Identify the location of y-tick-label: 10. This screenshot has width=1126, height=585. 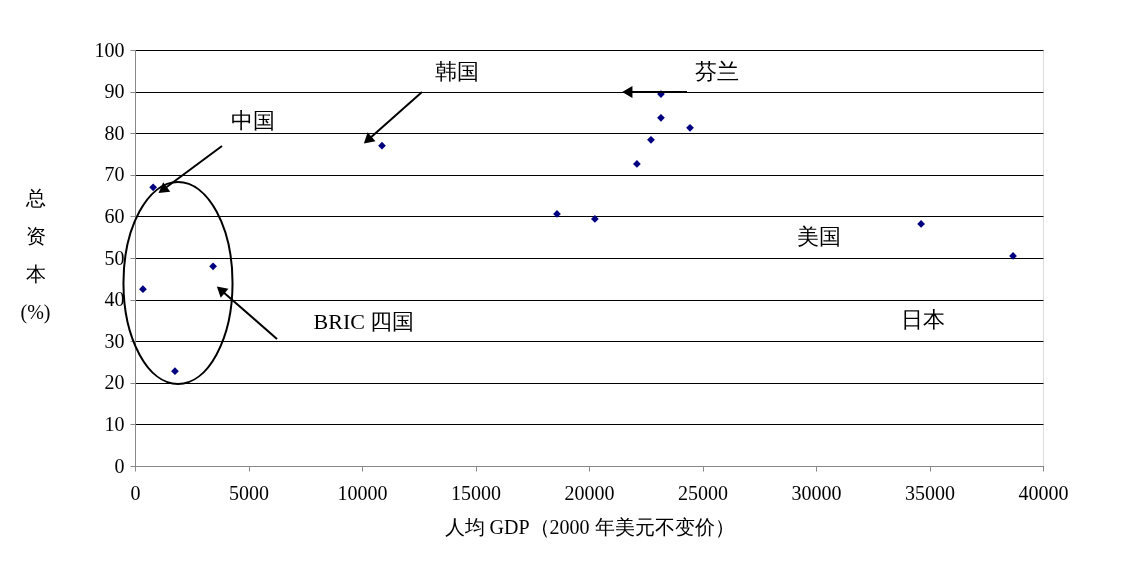
(114, 423).